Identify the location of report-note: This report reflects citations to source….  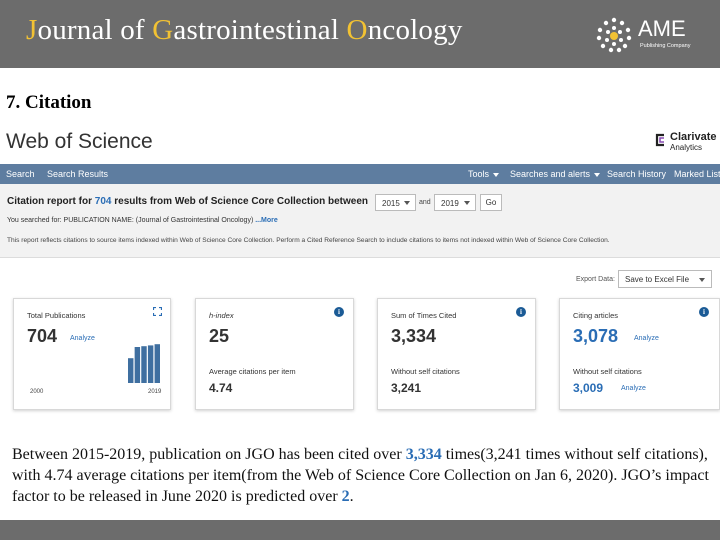
(308, 240).